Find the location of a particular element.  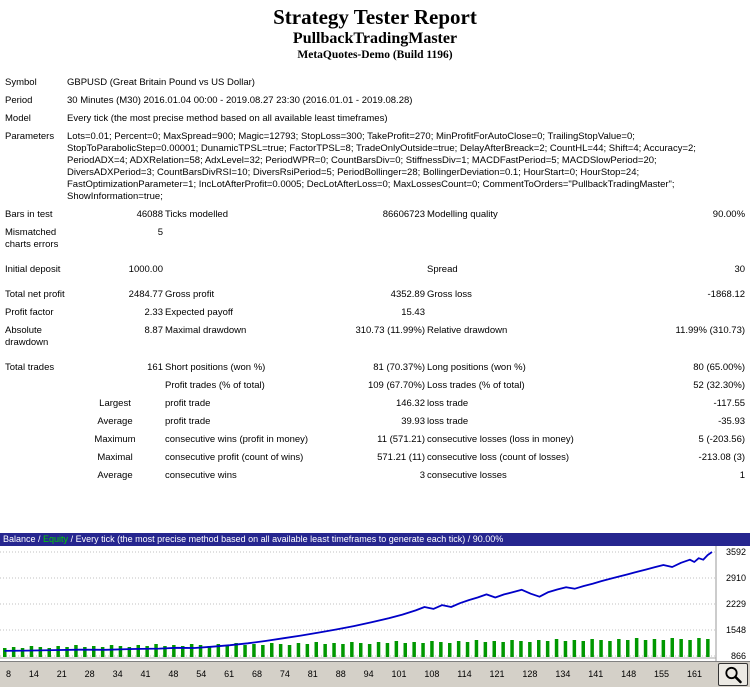

table-cell: Gross loss is located at coordinates (449, 294).